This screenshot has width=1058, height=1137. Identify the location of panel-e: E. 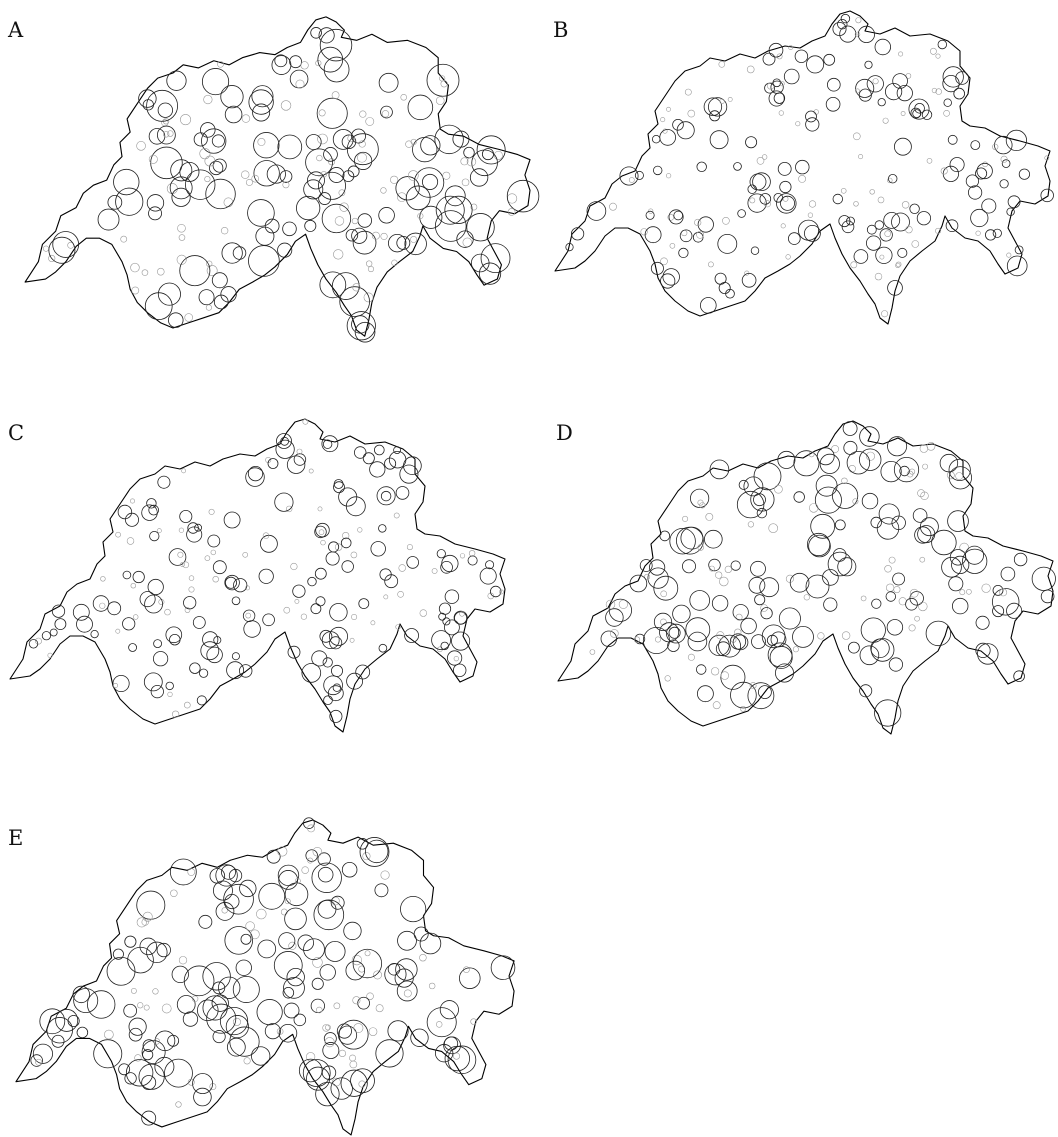
(265, 973).